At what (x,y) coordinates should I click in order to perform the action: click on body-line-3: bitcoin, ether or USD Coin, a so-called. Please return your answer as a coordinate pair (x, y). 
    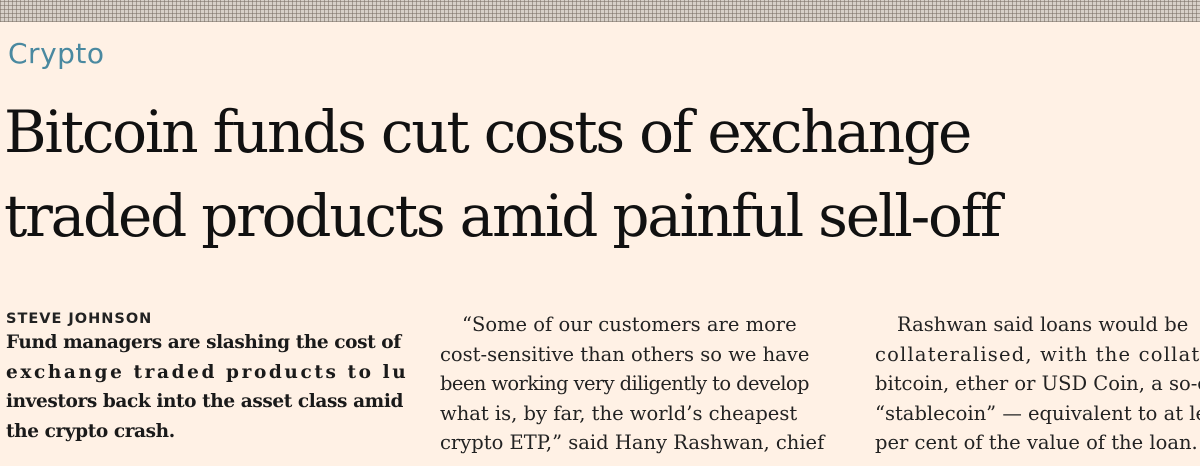
    Looking at the image, I should click on (1037, 383).